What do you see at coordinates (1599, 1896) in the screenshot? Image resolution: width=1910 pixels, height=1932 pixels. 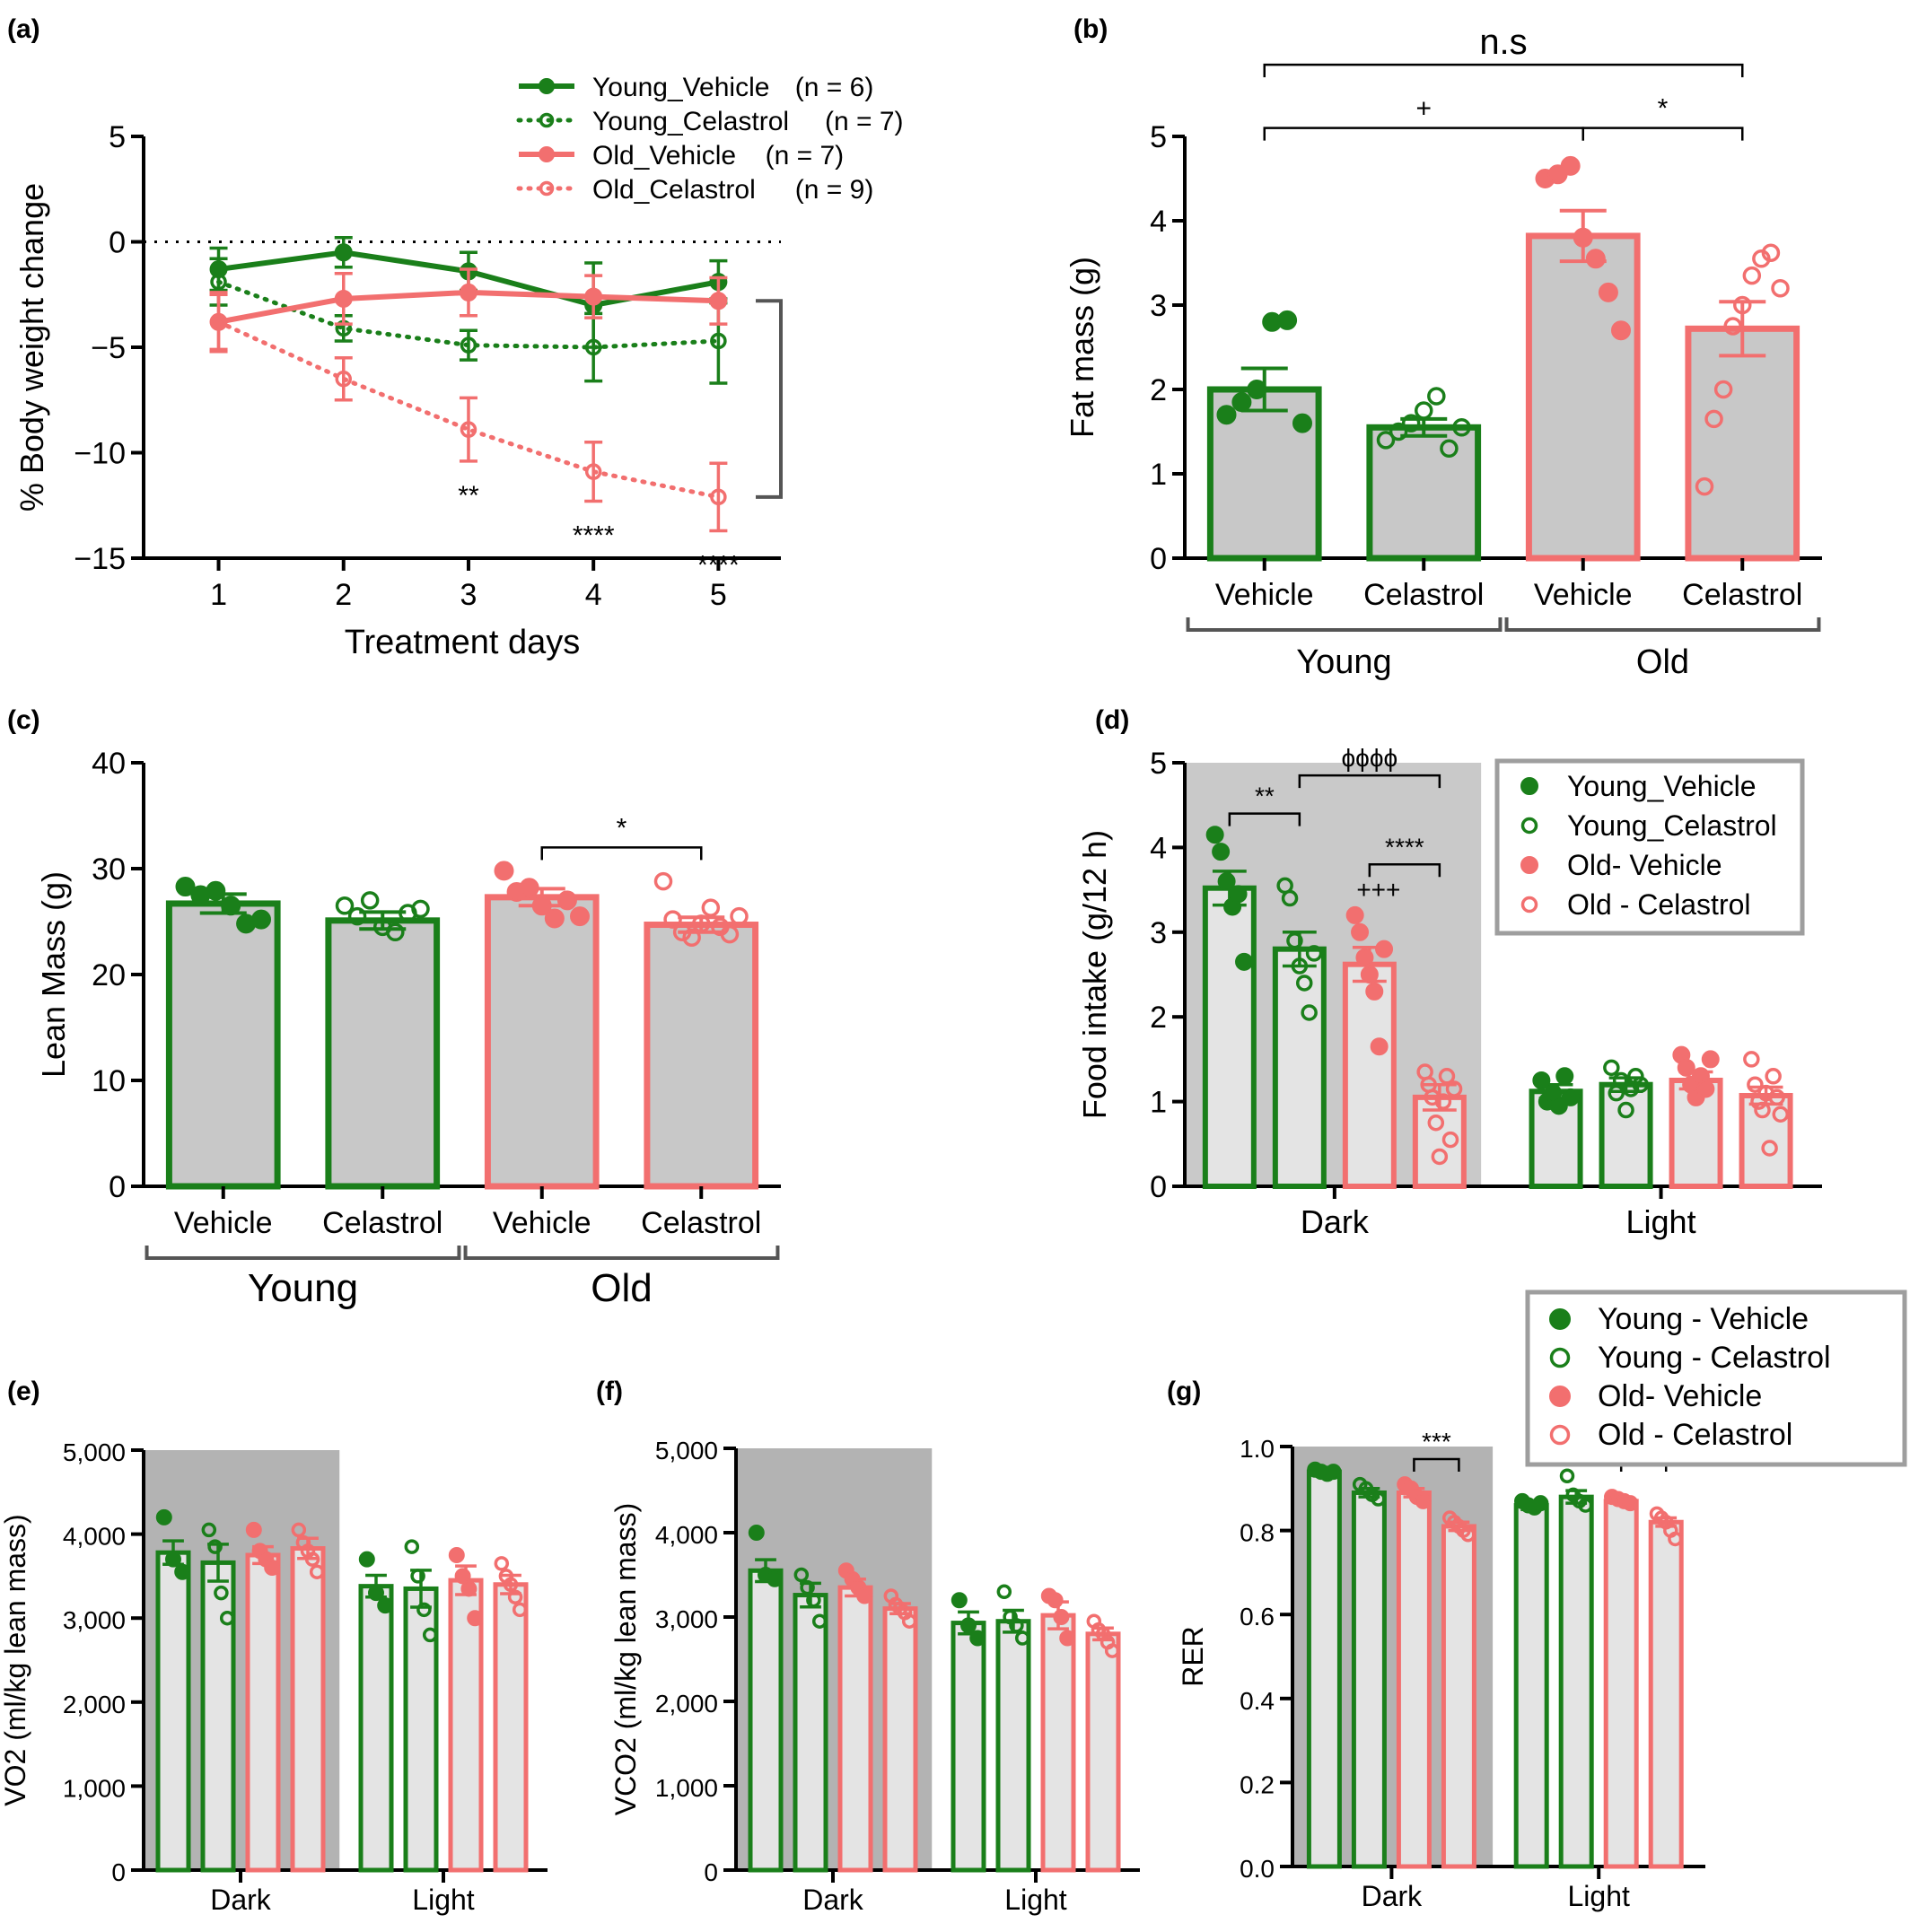 I see `x-tick-label: Light` at bounding box center [1599, 1896].